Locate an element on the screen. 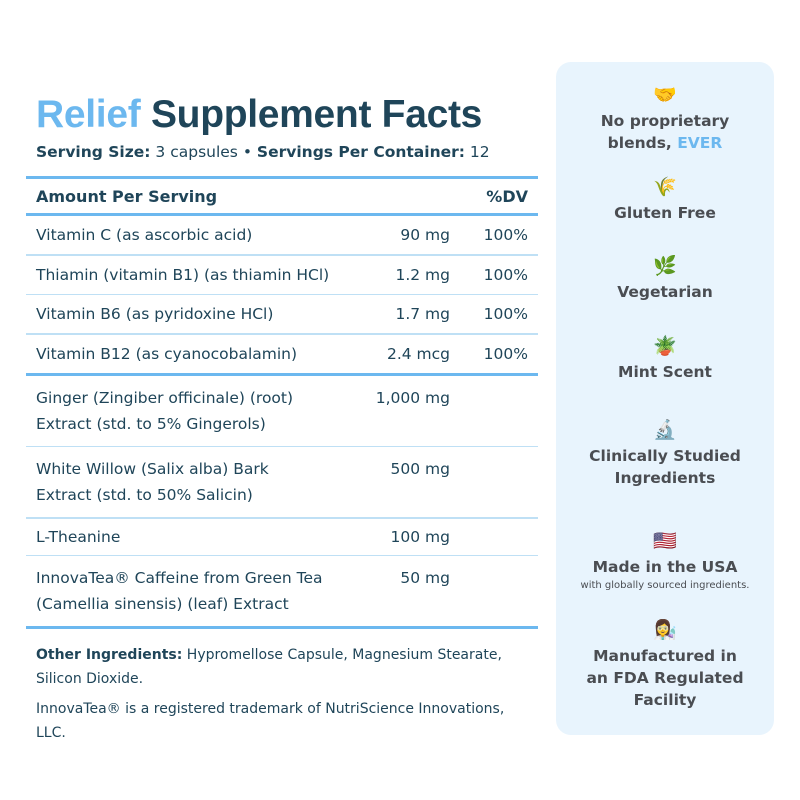 The image size is (800, 800). feature-label: Mint Scent is located at coordinates (665, 372).